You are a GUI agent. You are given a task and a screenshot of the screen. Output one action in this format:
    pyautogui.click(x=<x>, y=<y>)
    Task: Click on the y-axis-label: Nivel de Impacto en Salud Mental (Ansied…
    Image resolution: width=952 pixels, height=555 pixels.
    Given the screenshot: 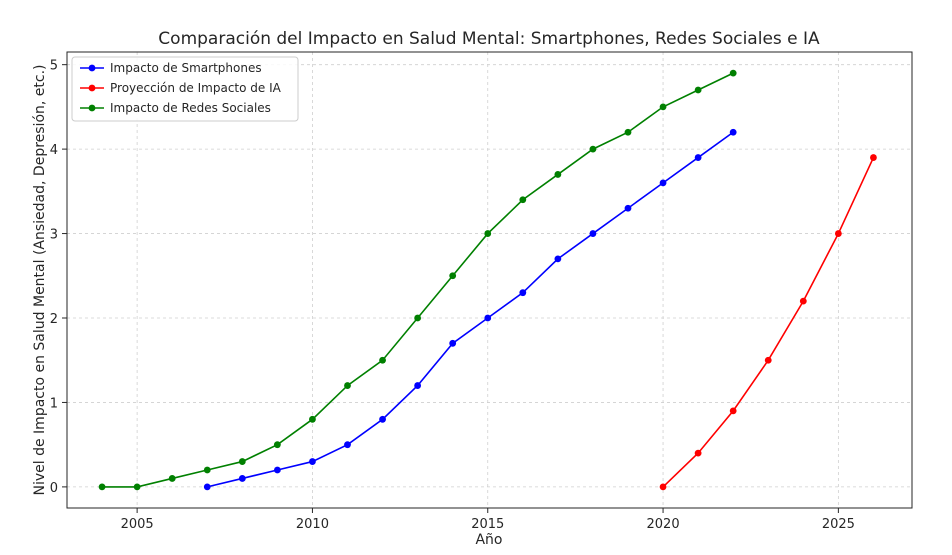 What is the action you would take?
    pyautogui.click(x=40, y=280)
    